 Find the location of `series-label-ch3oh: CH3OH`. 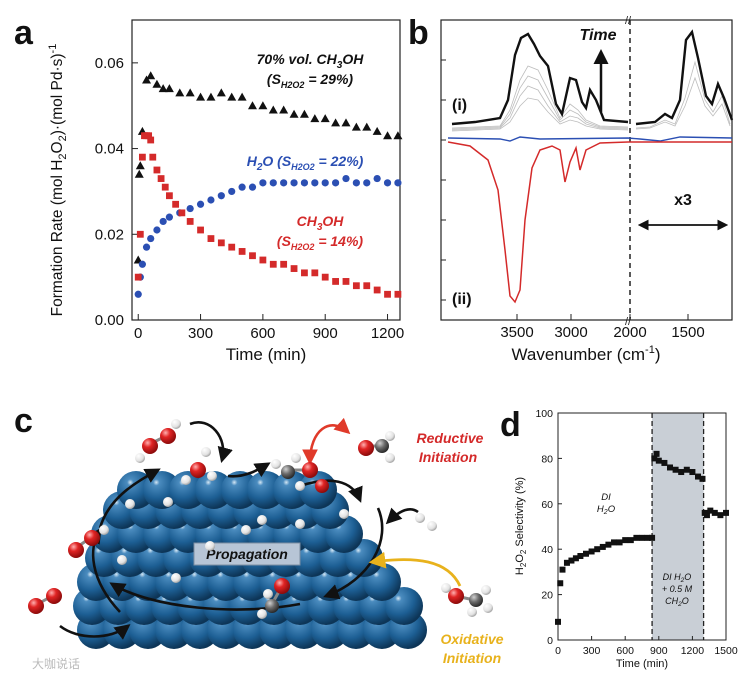

series-label-ch3oh: CH3OH is located at coordinates (321, 223).